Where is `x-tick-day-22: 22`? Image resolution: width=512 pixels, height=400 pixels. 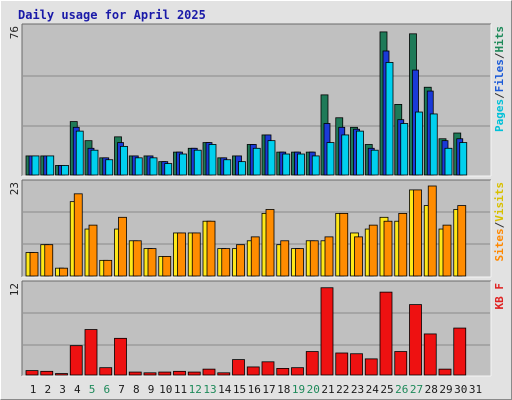
x-tick-day-22: 22 is located at coordinates (342, 389).